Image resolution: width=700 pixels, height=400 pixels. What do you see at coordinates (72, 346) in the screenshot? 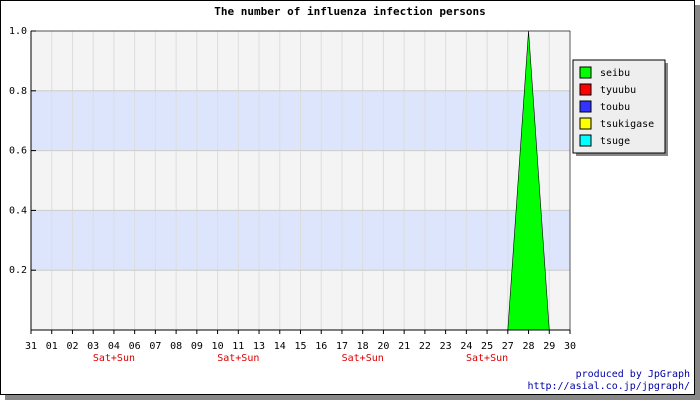
I see `x-tick-label: 02` at bounding box center [72, 346].